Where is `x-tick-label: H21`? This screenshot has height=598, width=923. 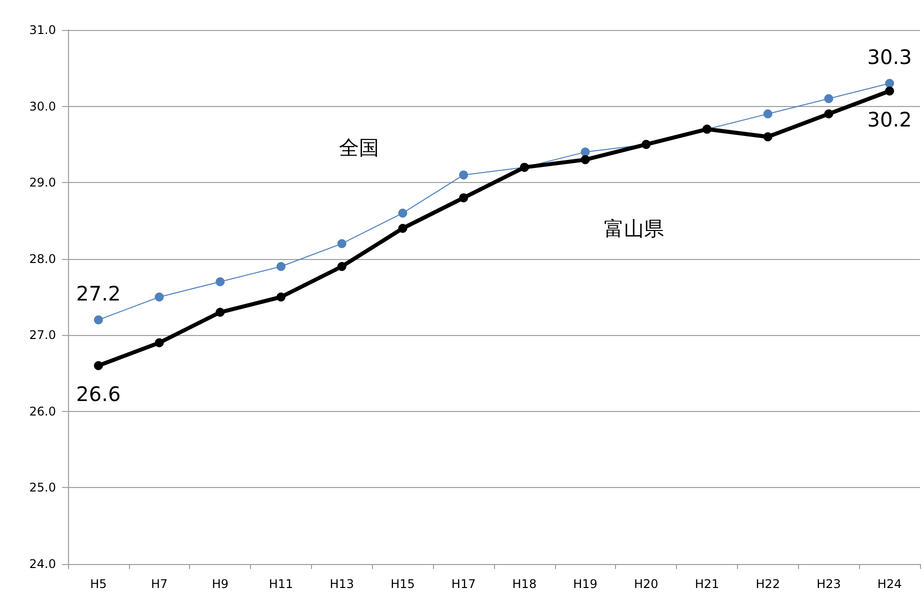 x-tick-label: H21 is located at coordinates (707, 584).